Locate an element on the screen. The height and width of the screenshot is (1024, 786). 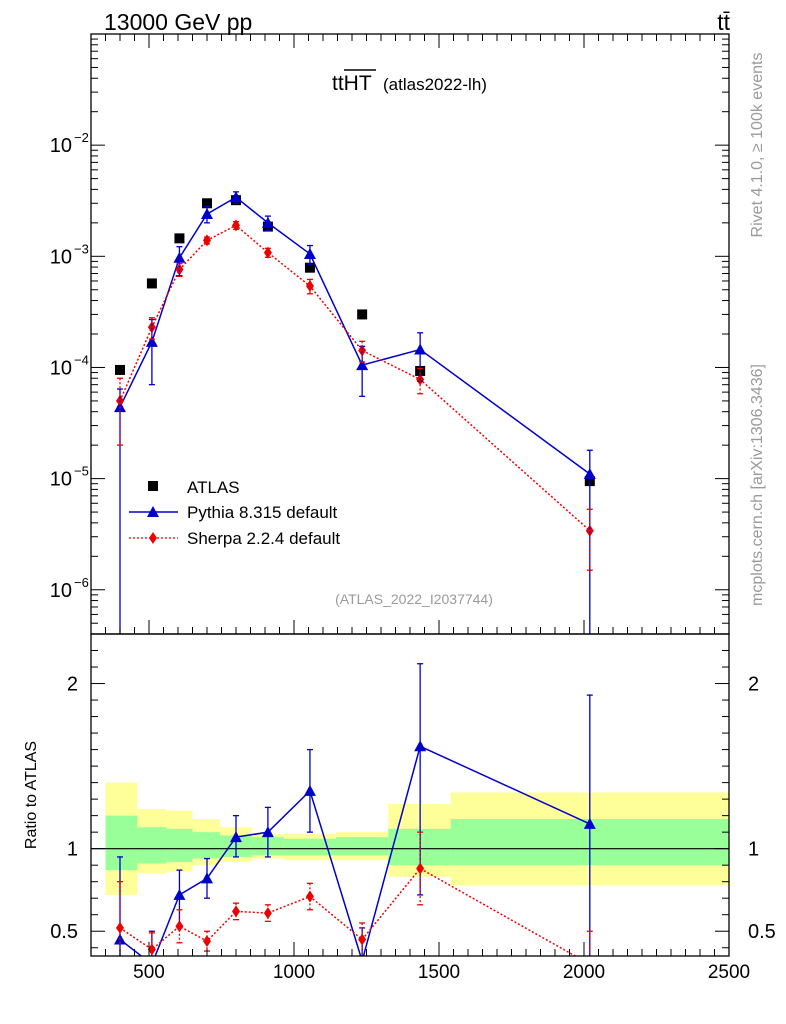
ratio-y-tick-label-right: 0.5 is located at coordinates (762, 932).